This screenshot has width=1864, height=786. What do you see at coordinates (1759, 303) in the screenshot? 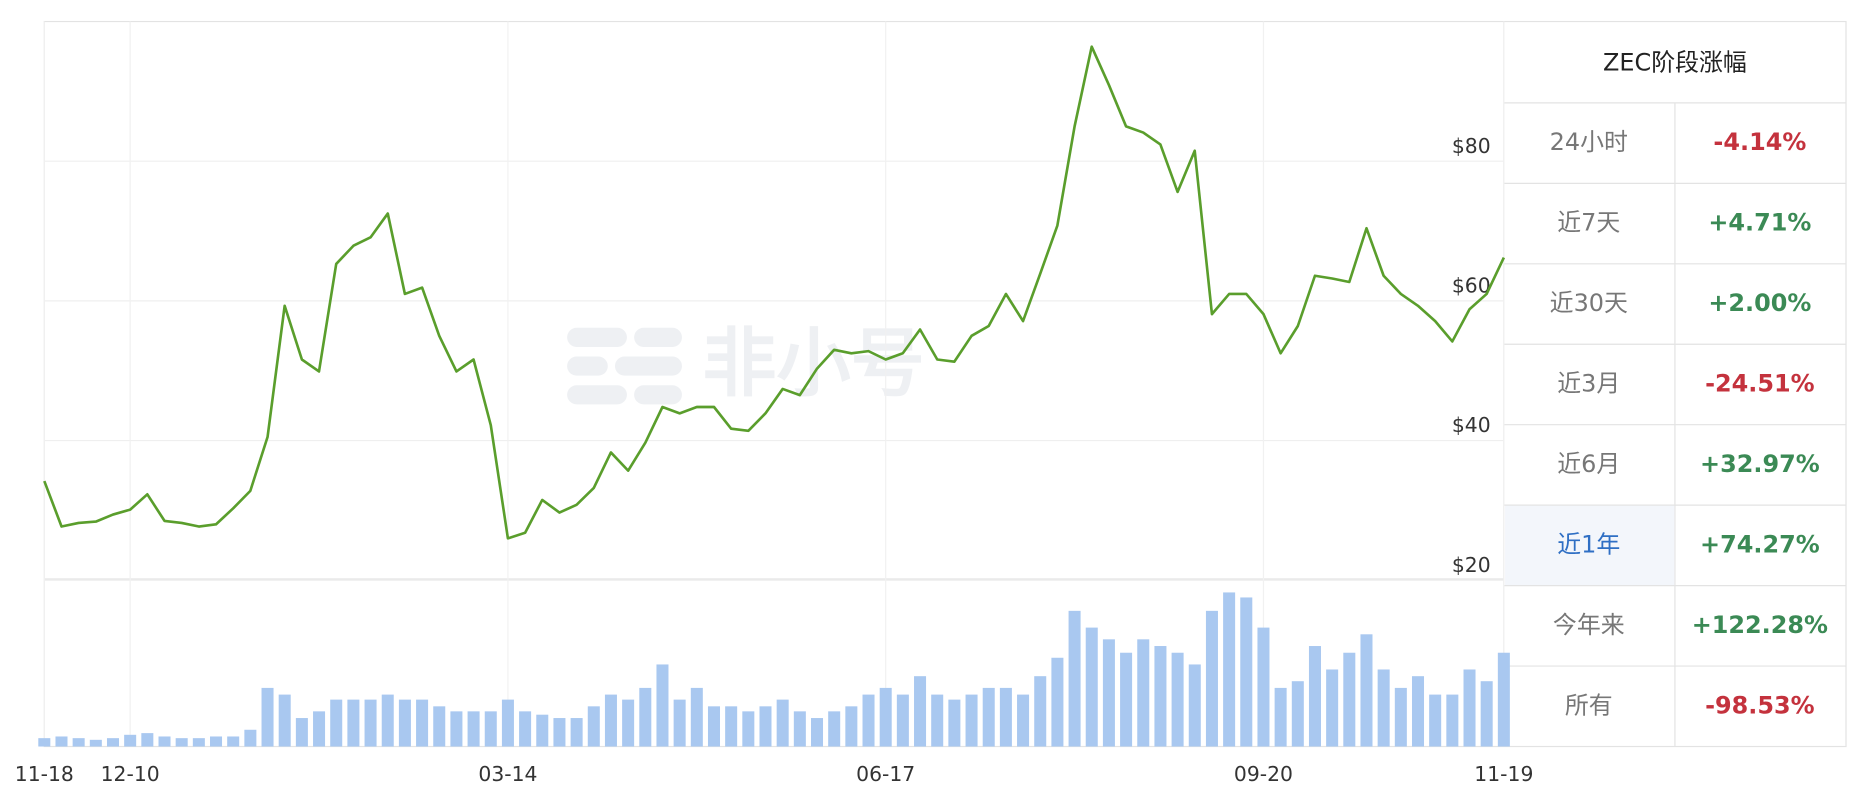
I see `change-value: +2.00%` at bounding box center [1759, 303].